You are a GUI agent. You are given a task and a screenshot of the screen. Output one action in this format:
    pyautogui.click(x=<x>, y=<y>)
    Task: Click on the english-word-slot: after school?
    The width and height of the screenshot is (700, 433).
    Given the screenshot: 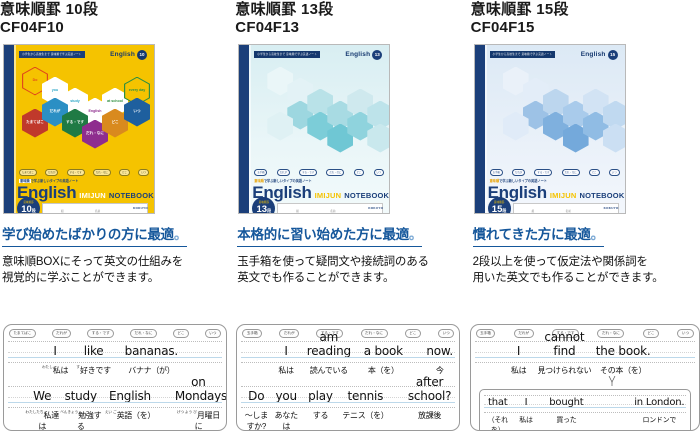 What is the action you would take?
    pyautogui.click(x=429, y=389)
    